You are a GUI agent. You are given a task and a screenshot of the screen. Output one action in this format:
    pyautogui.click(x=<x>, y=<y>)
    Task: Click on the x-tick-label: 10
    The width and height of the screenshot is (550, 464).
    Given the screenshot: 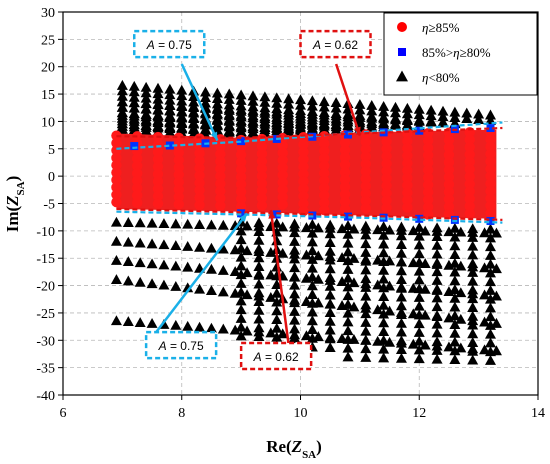 What is the action you would take?
    pyautogui.click(x=301, y=413)
    